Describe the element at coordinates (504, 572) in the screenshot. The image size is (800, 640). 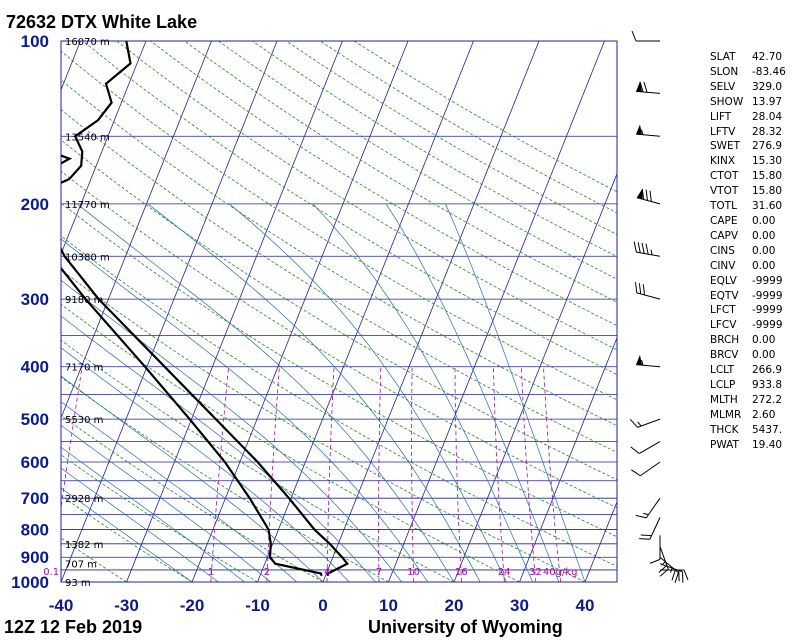
I see `mixing-ratio-label: 24` at that location.